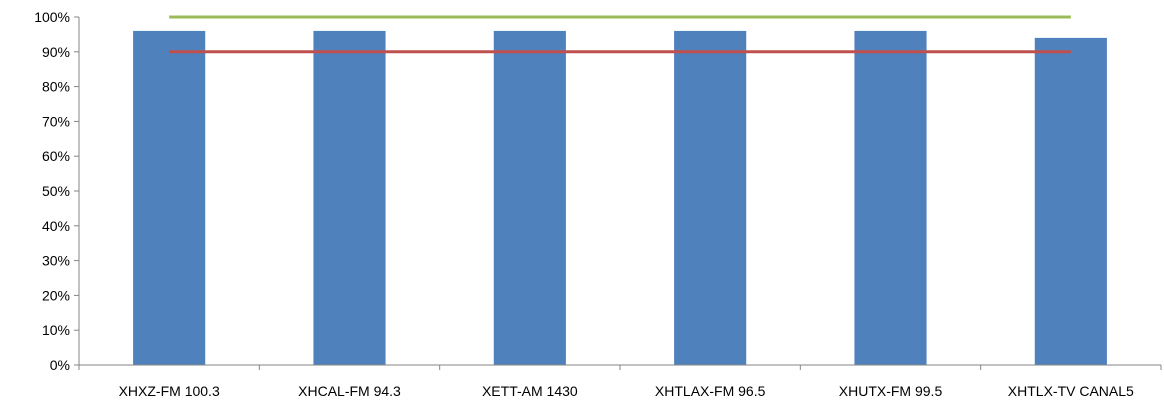  Describe the element at coordinates (56, 226) in the screenshot. I see `y-tick-label: 40%` at that location.